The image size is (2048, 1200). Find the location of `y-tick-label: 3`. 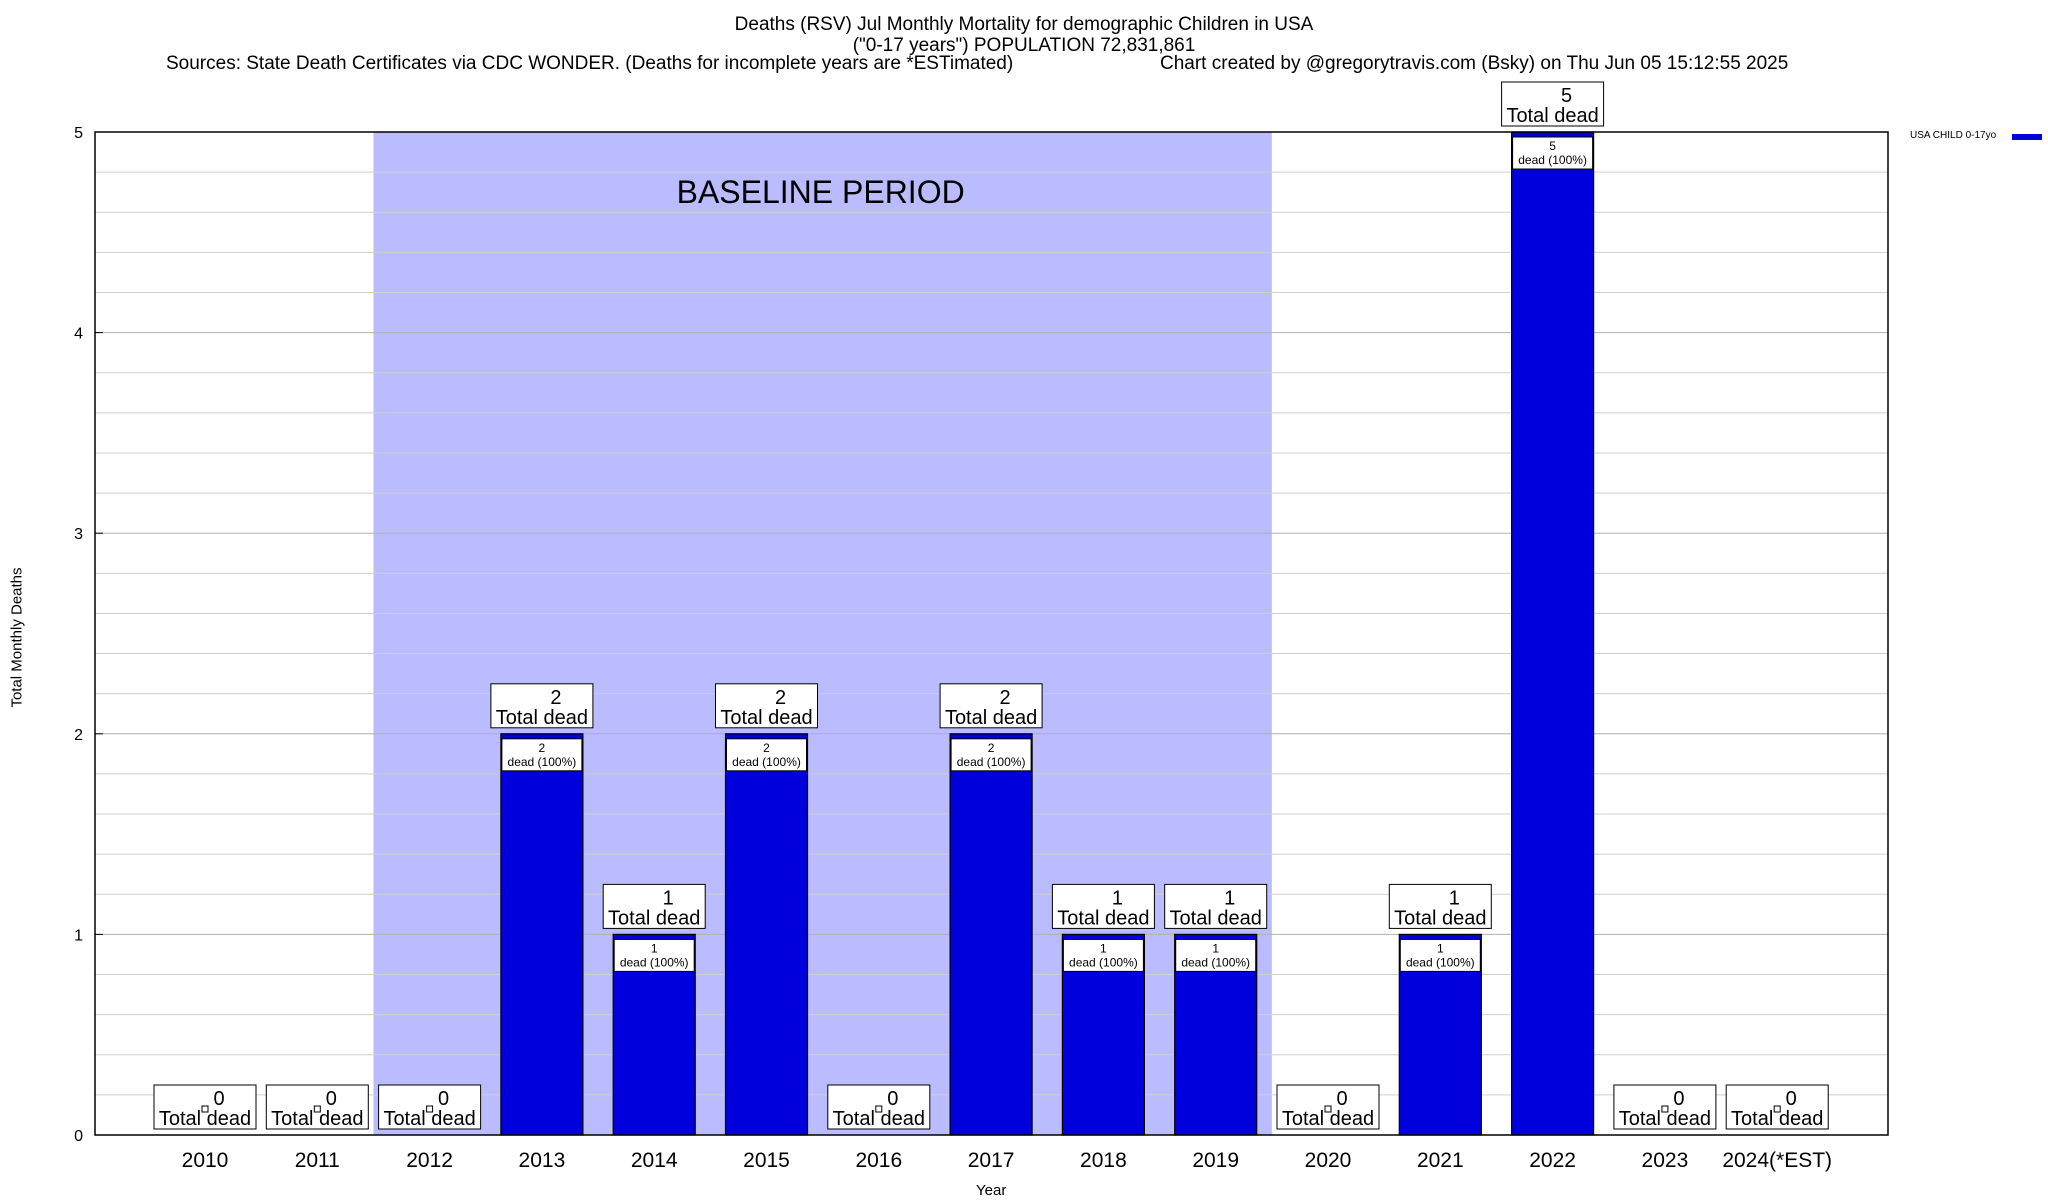

y-tick-label: 3 is located at coordinates (78, 534).